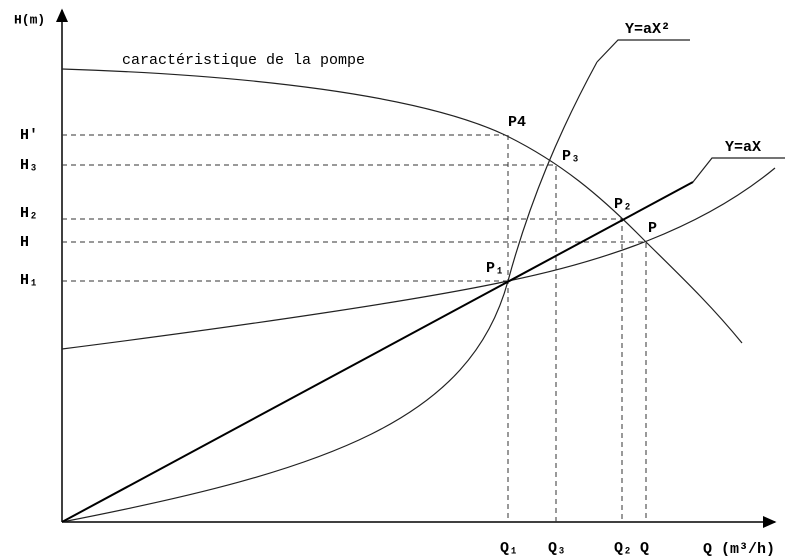 Image resolution: width=795 pixels, height=558 pixels. Describe the element at coordinates (29, 135) in the screenshot. I see `h-label: H'` at that location.